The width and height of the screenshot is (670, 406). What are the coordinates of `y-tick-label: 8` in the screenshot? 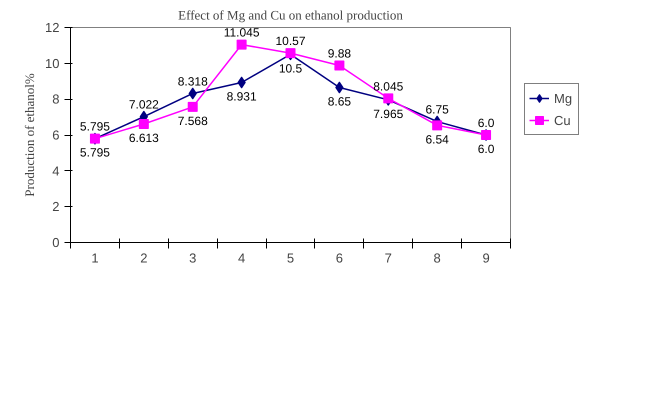 It's located at (56, 99).